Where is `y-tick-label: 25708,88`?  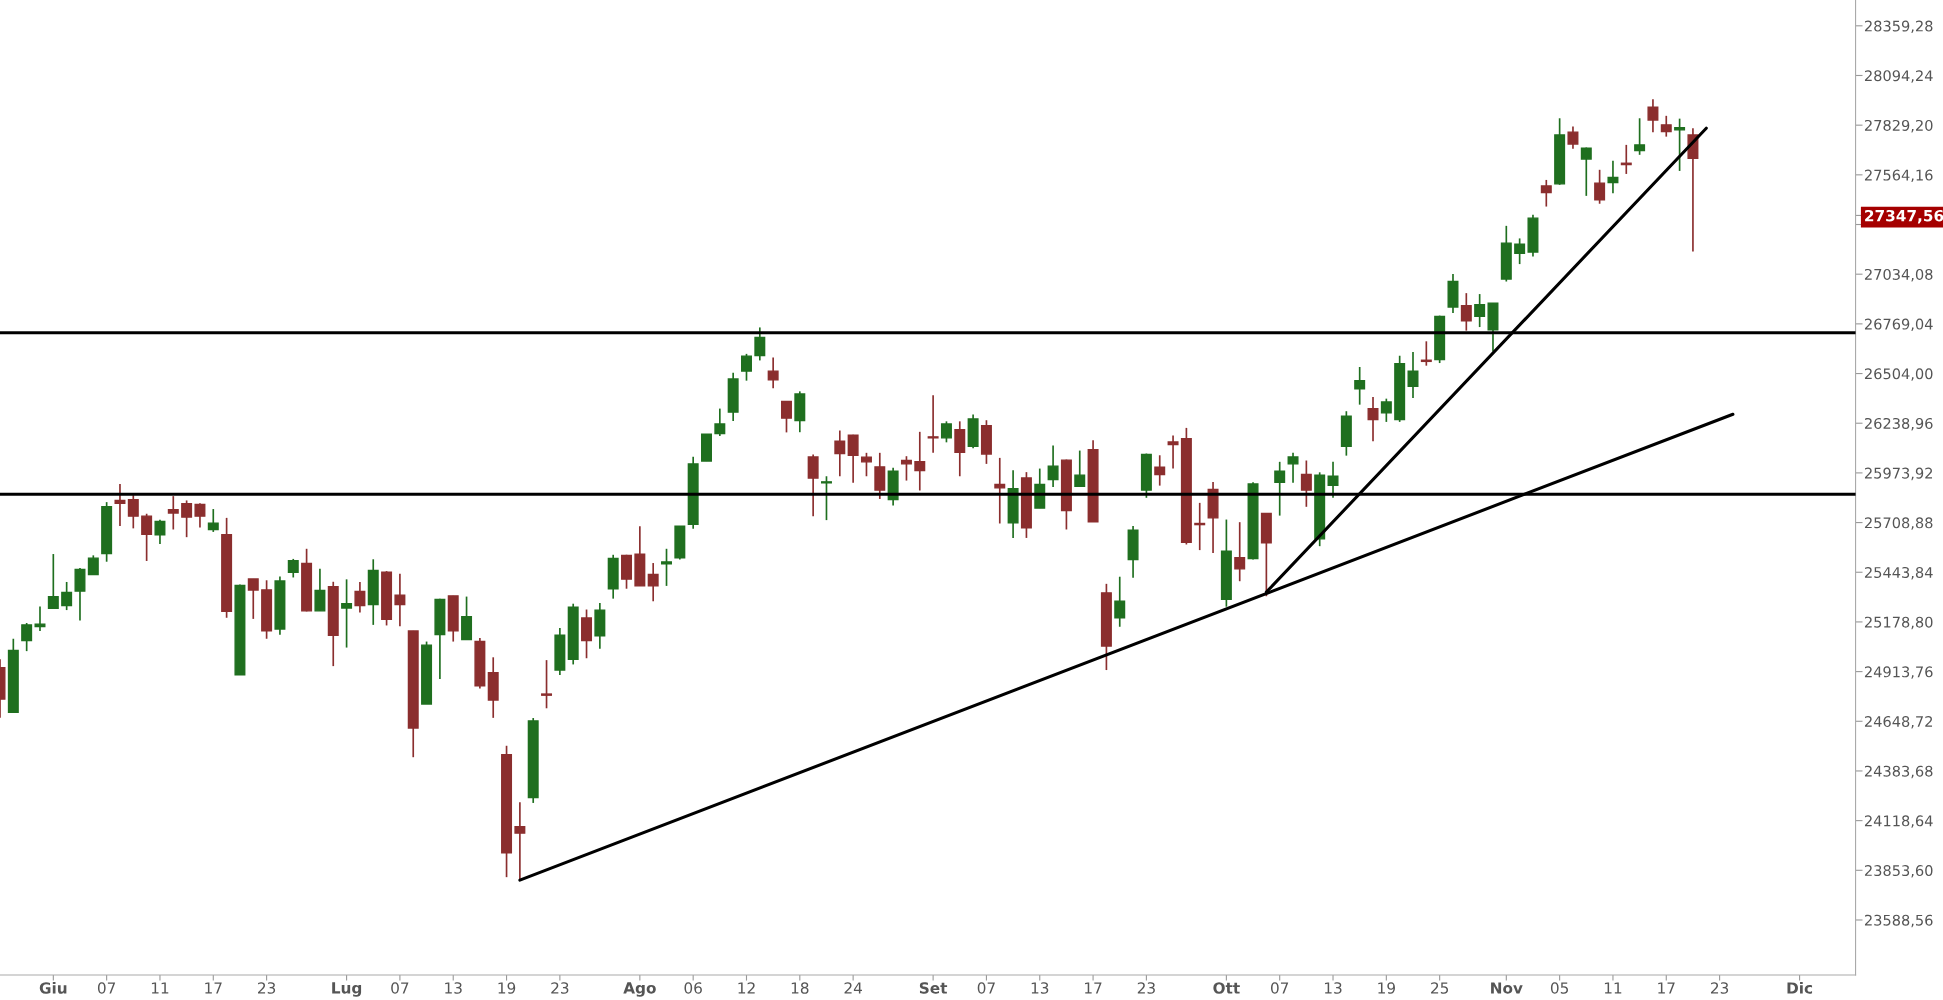
y-tick-label: 25708,88 is located at coordinates (1898, 523).